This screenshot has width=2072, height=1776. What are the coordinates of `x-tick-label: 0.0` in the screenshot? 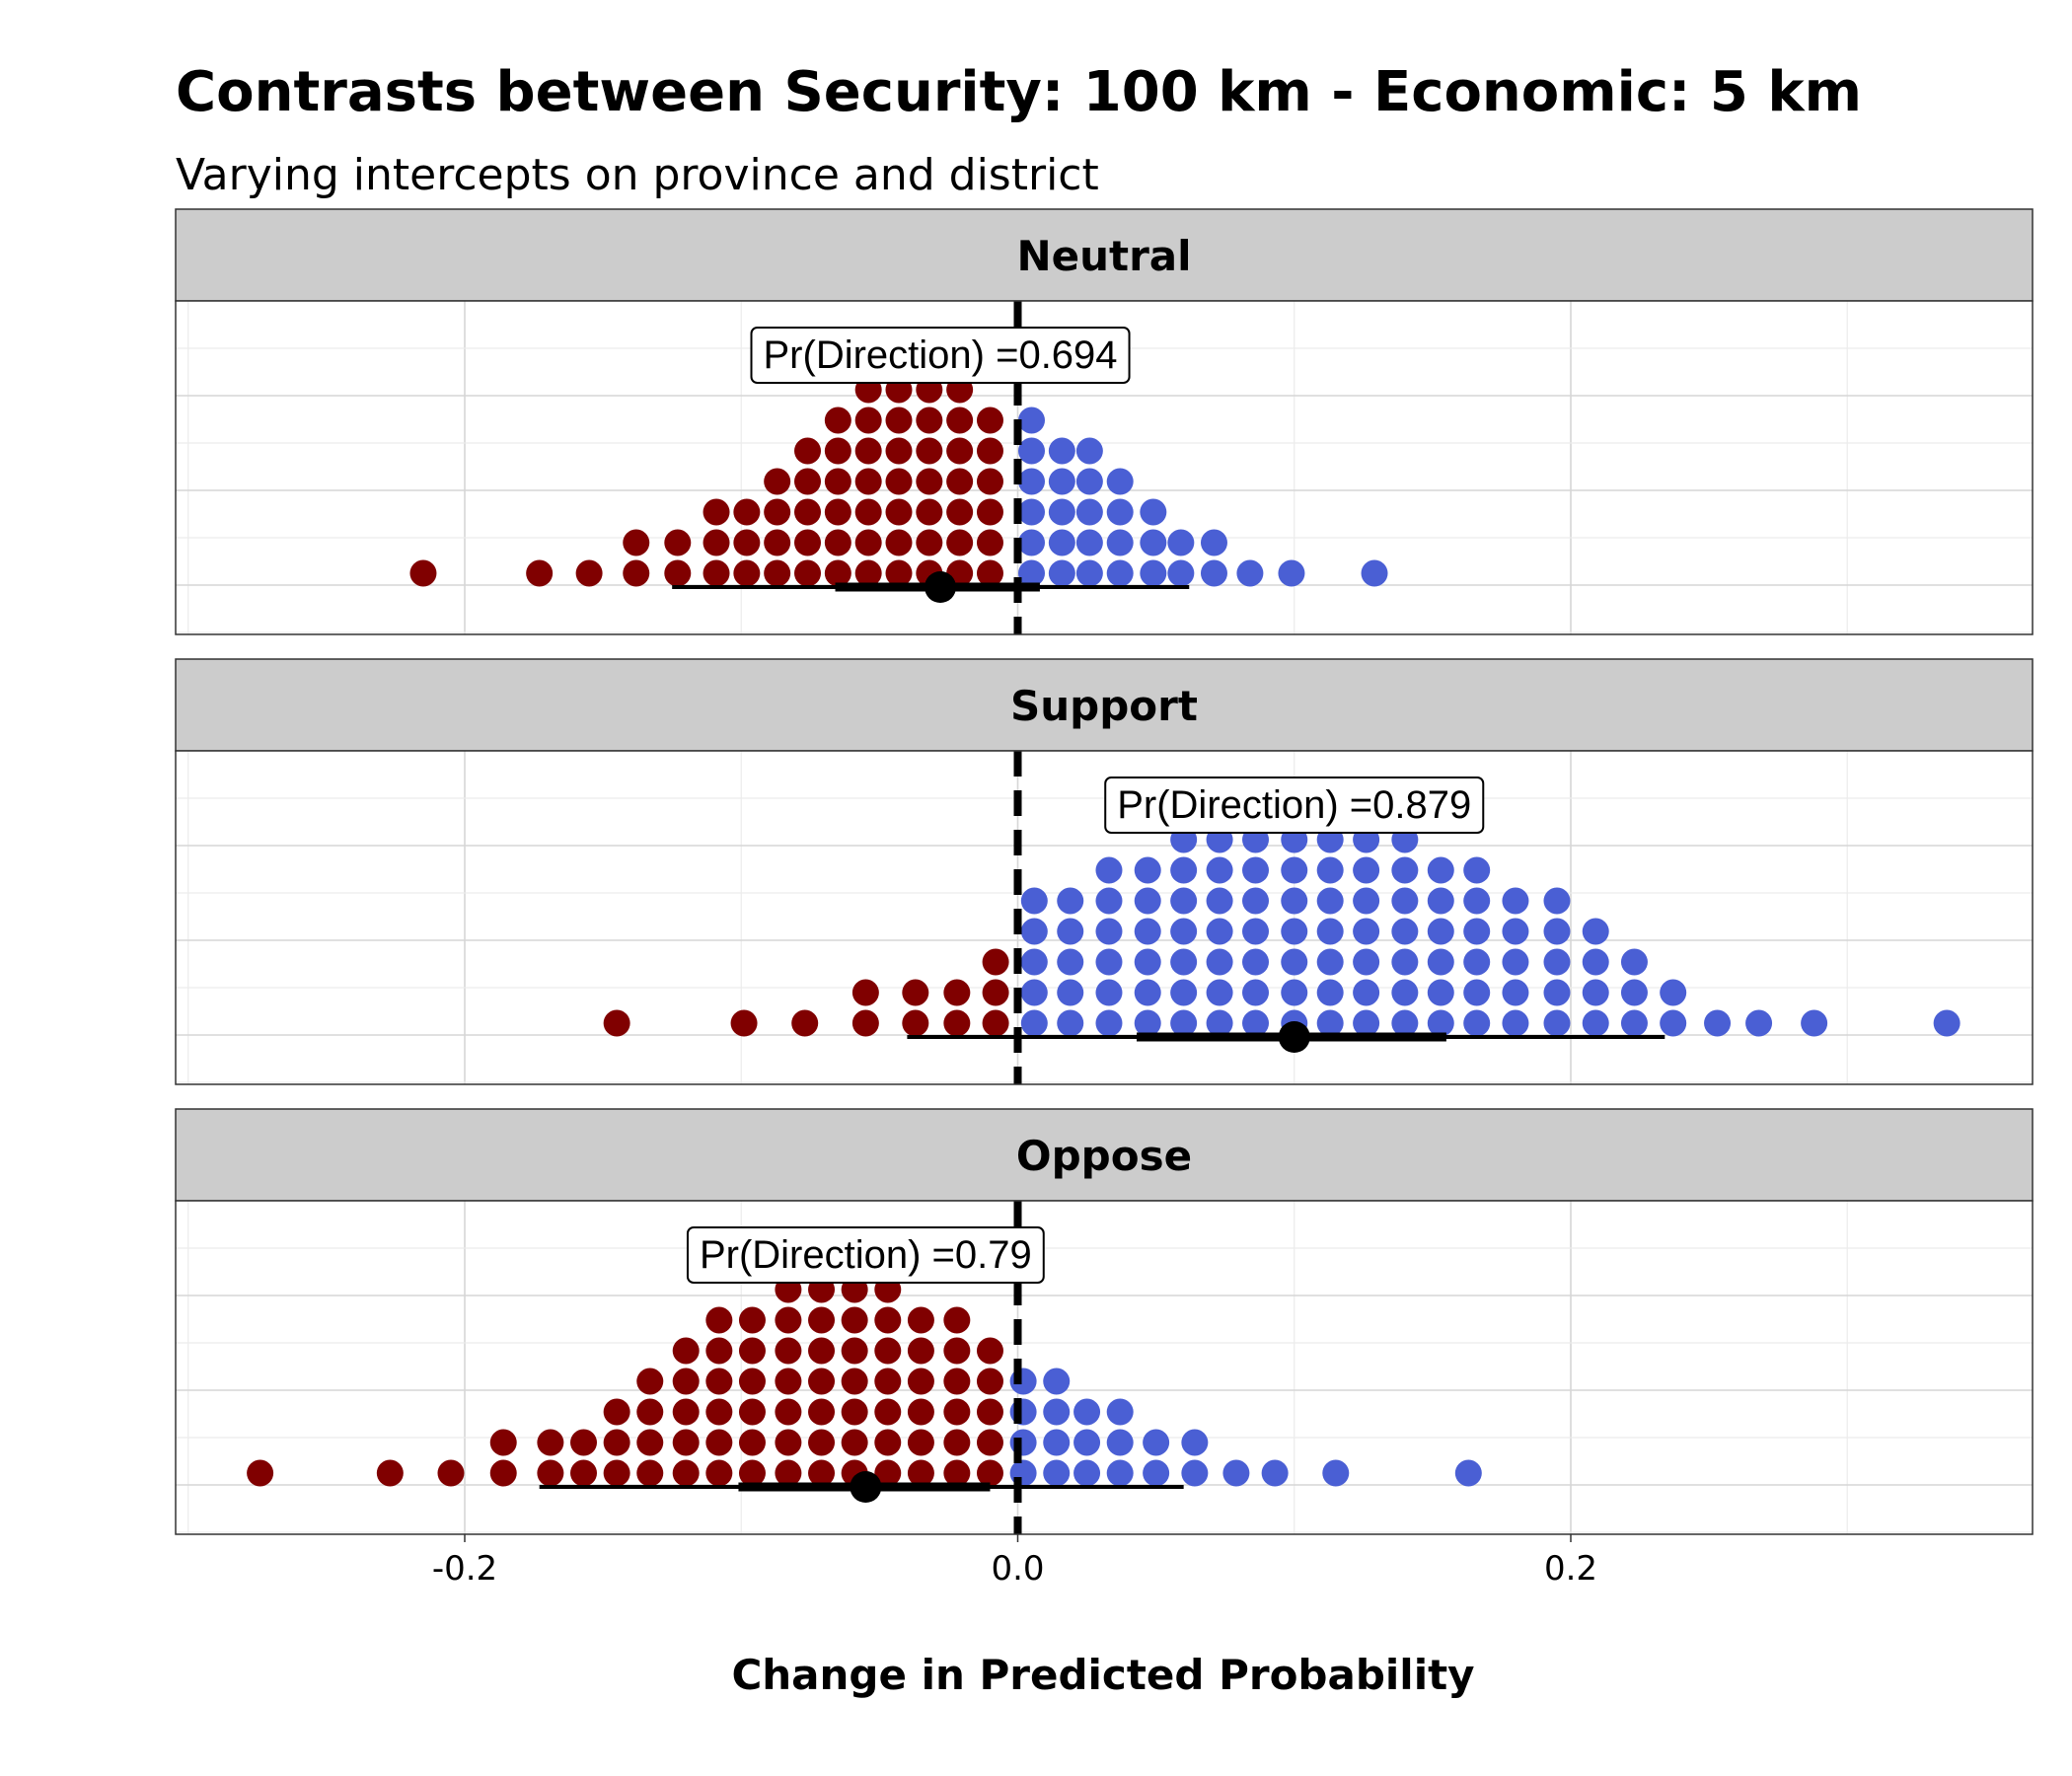 It's located at (1017, 1569).